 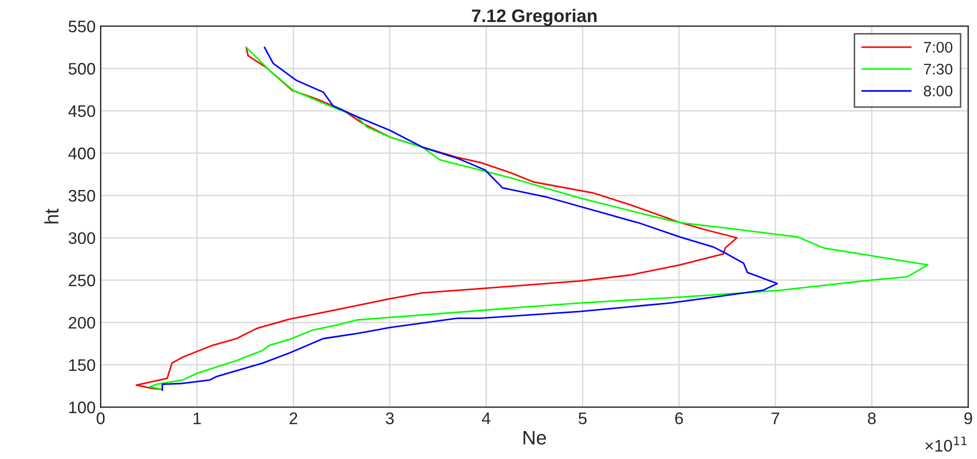 What do you see at coordinates (82, 280) in the screenshot?
I see `y-tick-label: 250` at bounding box center [82, 280].